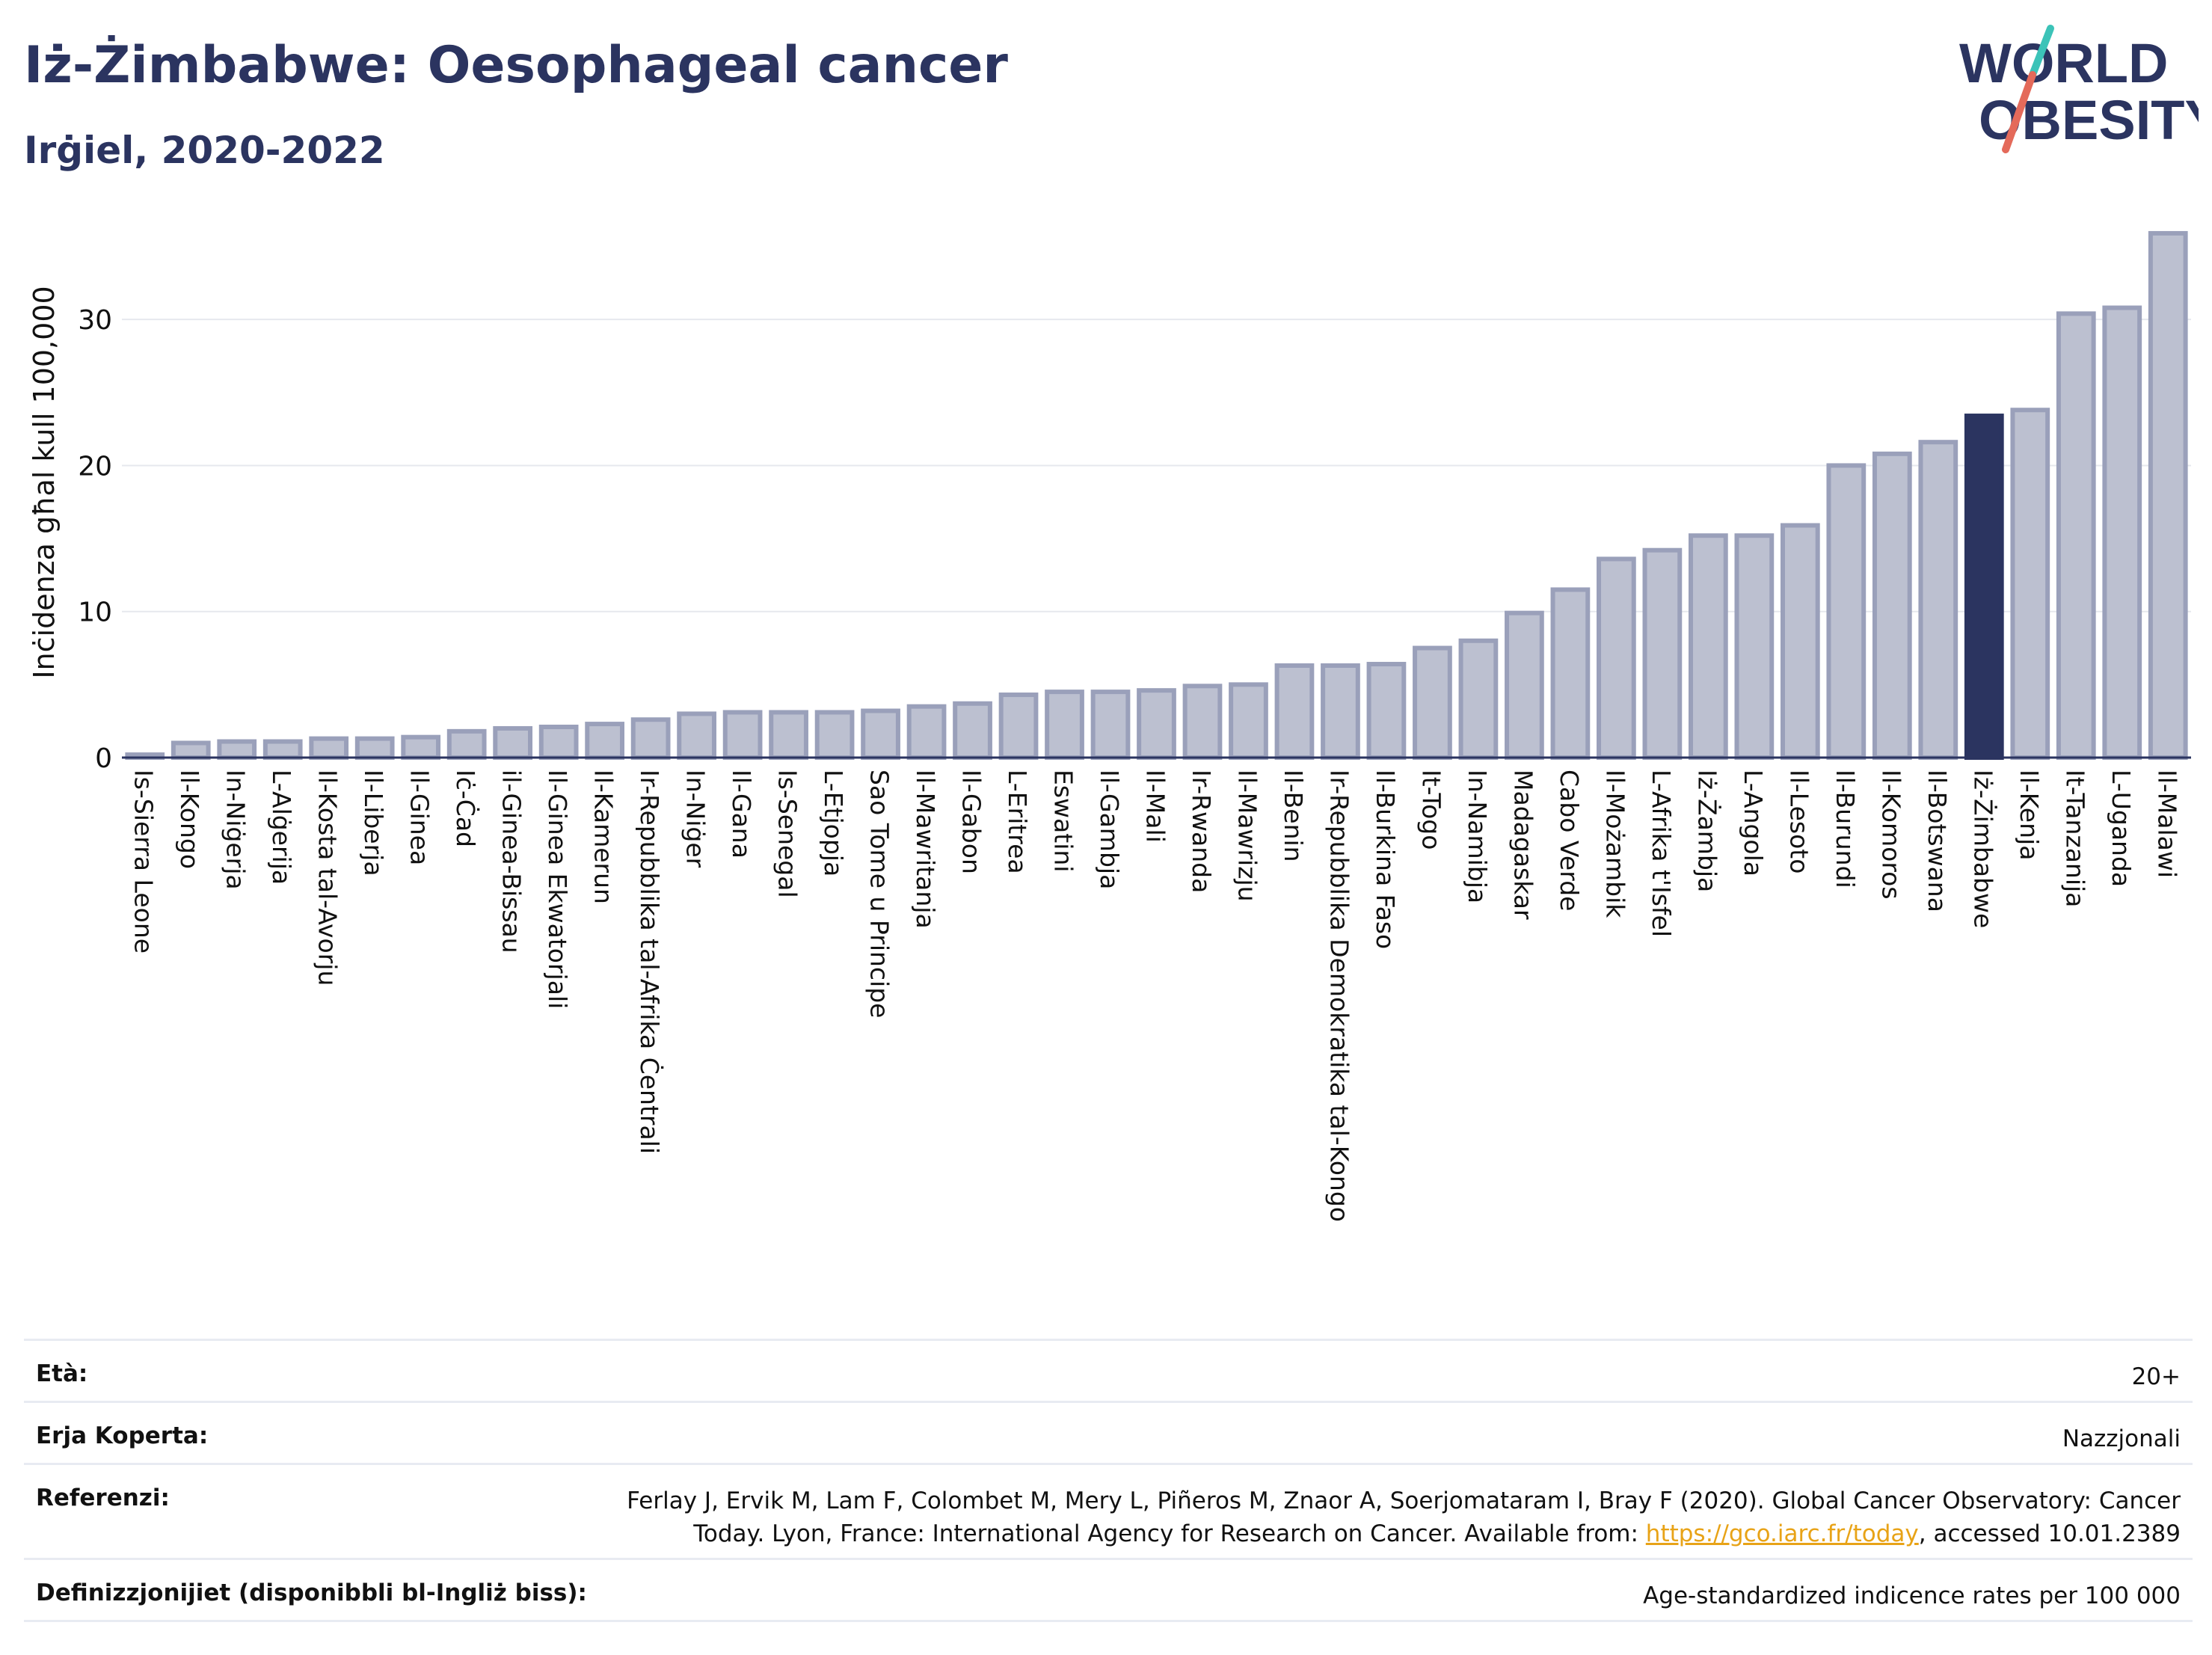 This screenshot has width=2212, height=1655. I want to click on x-tick-label: Il-Kosta tal-Avorju, so click(327, 878).